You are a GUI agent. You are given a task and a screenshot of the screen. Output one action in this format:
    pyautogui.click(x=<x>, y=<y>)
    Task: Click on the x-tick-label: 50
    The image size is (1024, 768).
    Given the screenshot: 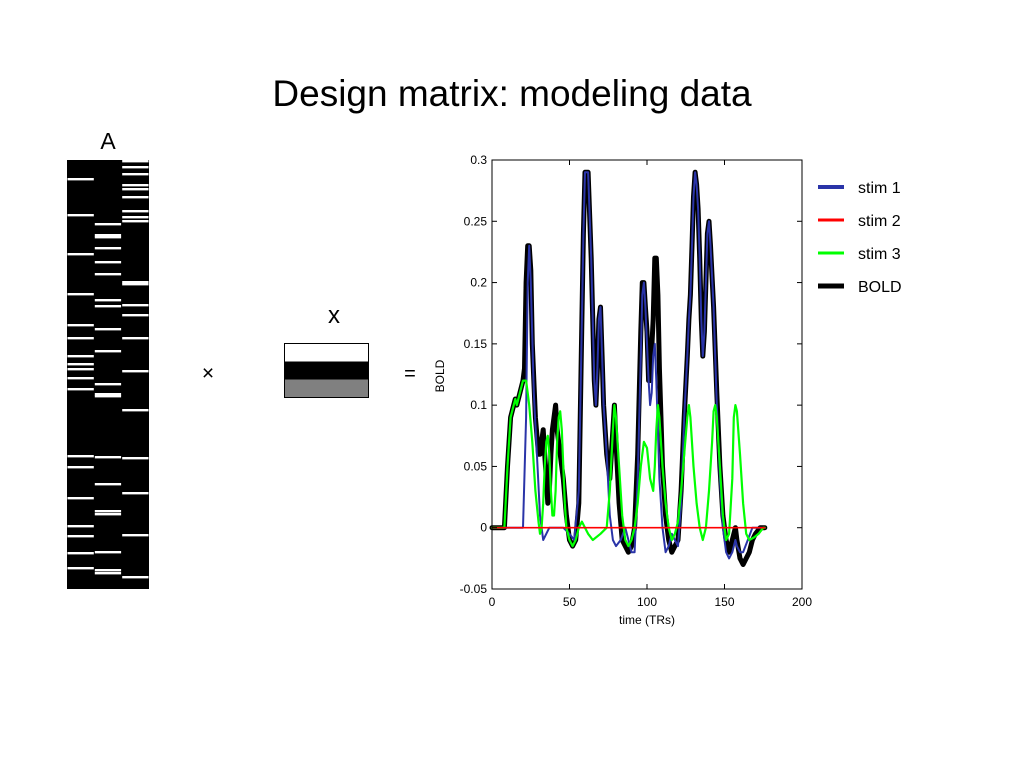 What is the action you would take?
    pyautogui.click(x=570, y=602)
    